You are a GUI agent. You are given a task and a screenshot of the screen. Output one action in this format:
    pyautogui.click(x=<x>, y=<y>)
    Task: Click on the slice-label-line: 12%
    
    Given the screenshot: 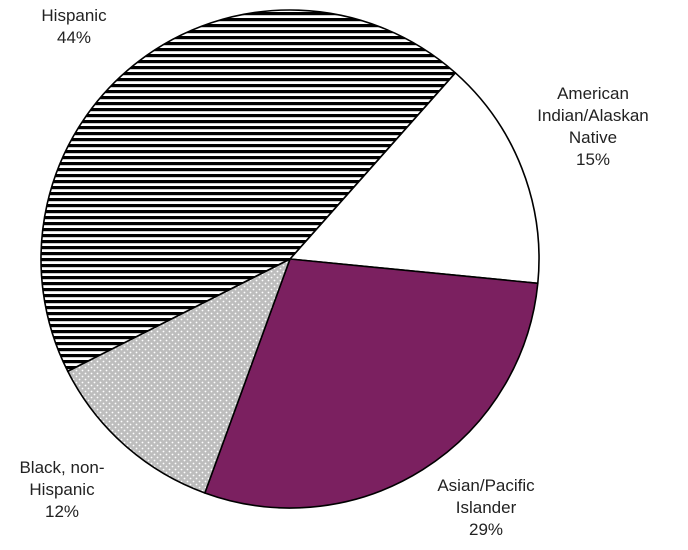 What is the action you would take?
    pyautogui.click(x=62, y=511)
    